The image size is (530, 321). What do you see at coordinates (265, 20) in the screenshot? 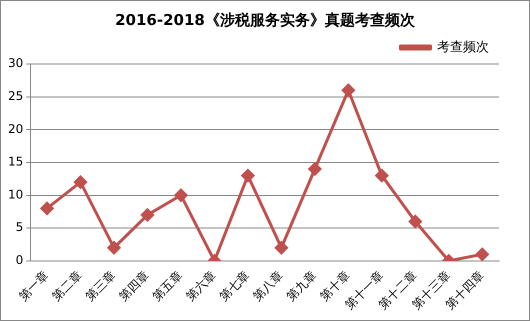
I see `chart-title: 2016-2018《涉税服务实务》真题考查频次` at bounding box center [265, 20].